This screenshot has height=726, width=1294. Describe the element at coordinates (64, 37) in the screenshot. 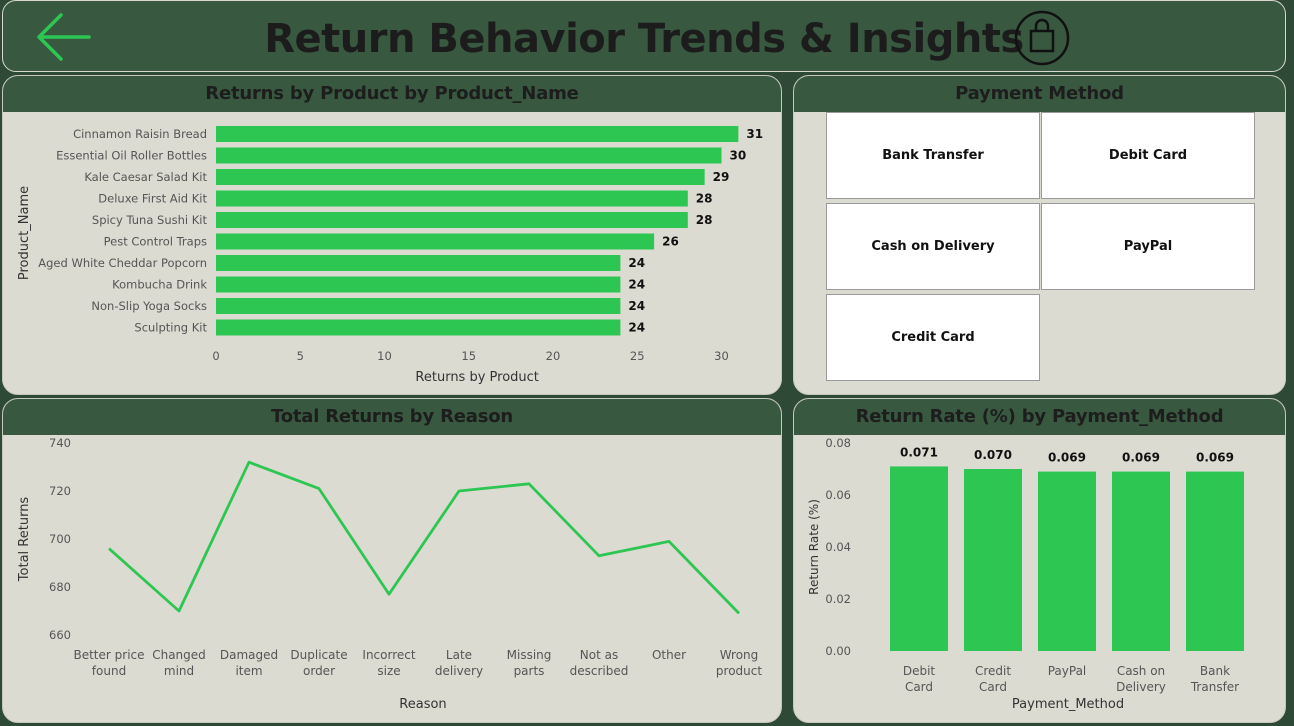

I see `back-arrow-icon` at that location.